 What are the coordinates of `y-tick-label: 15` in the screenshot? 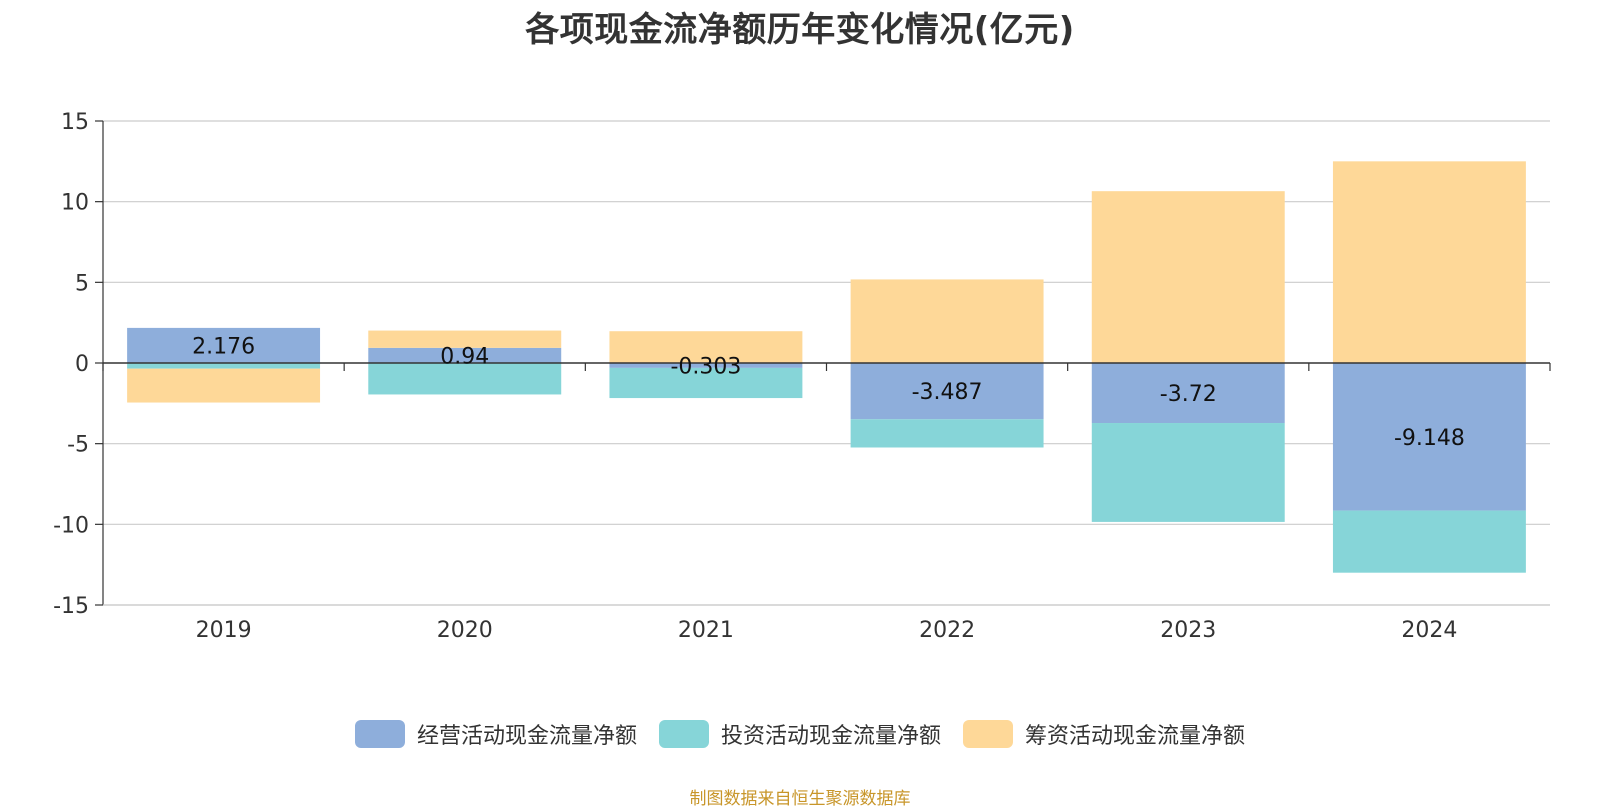 It's located at (75, 122).